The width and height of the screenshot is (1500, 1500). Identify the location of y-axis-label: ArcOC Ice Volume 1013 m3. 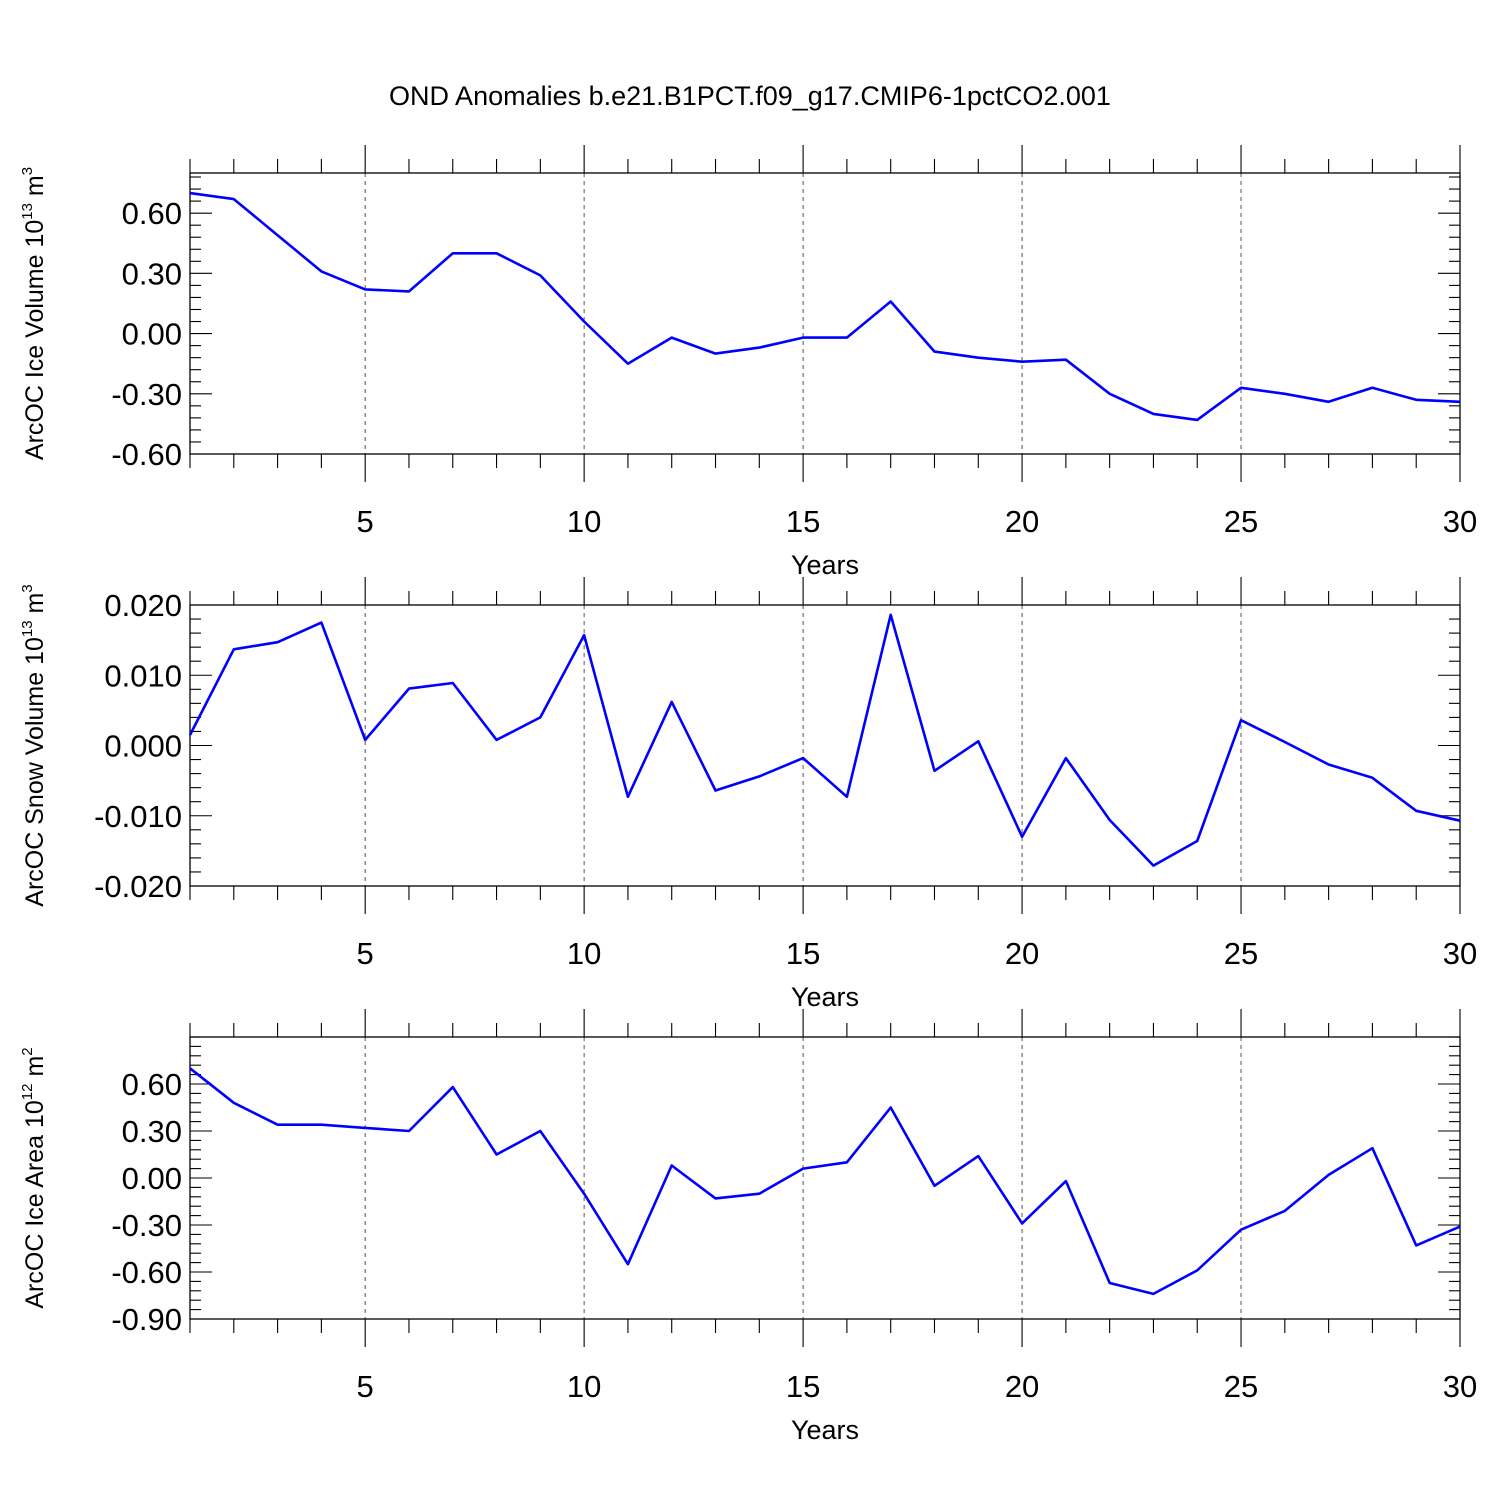
(34, 313).